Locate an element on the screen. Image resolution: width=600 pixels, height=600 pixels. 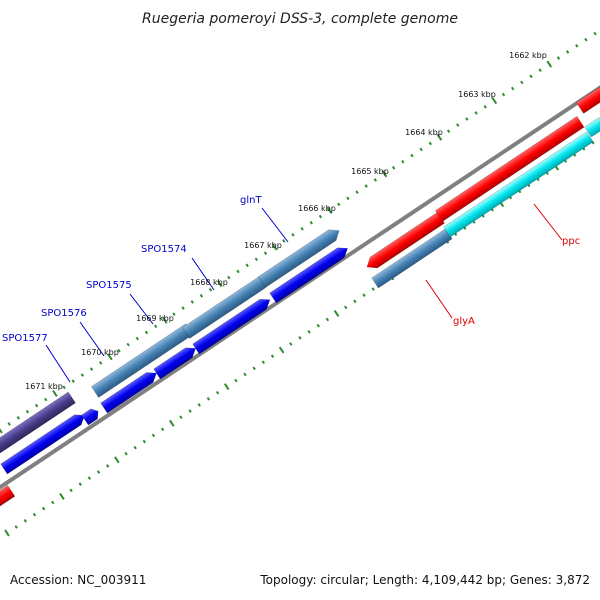
kbp-label: 1663 kbp is located at coordinates (477, 94).